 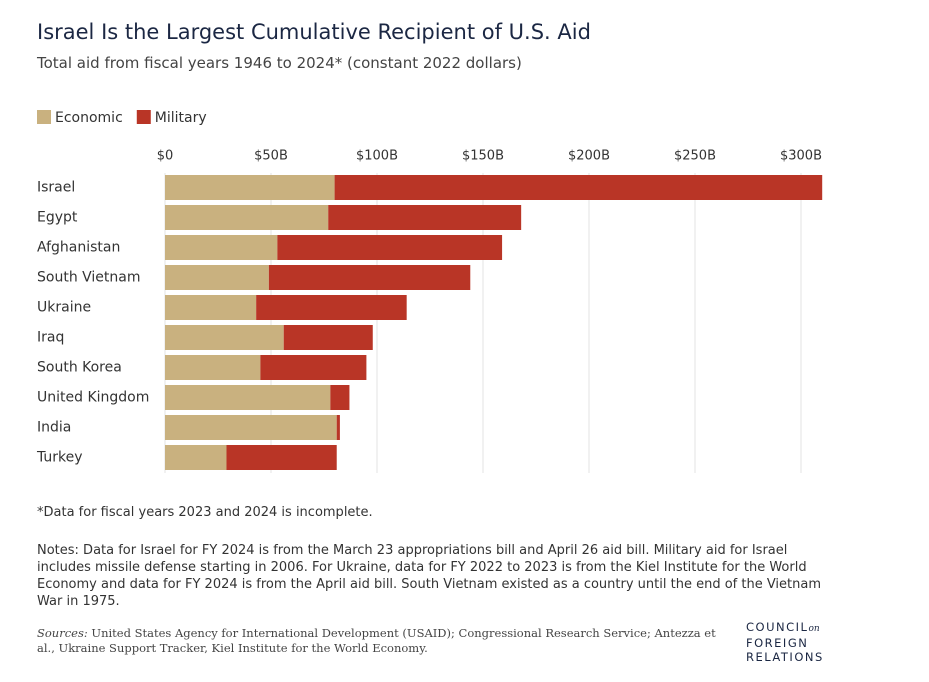 I want to click on sources-label: Sources:, so click(x=62, y=633).